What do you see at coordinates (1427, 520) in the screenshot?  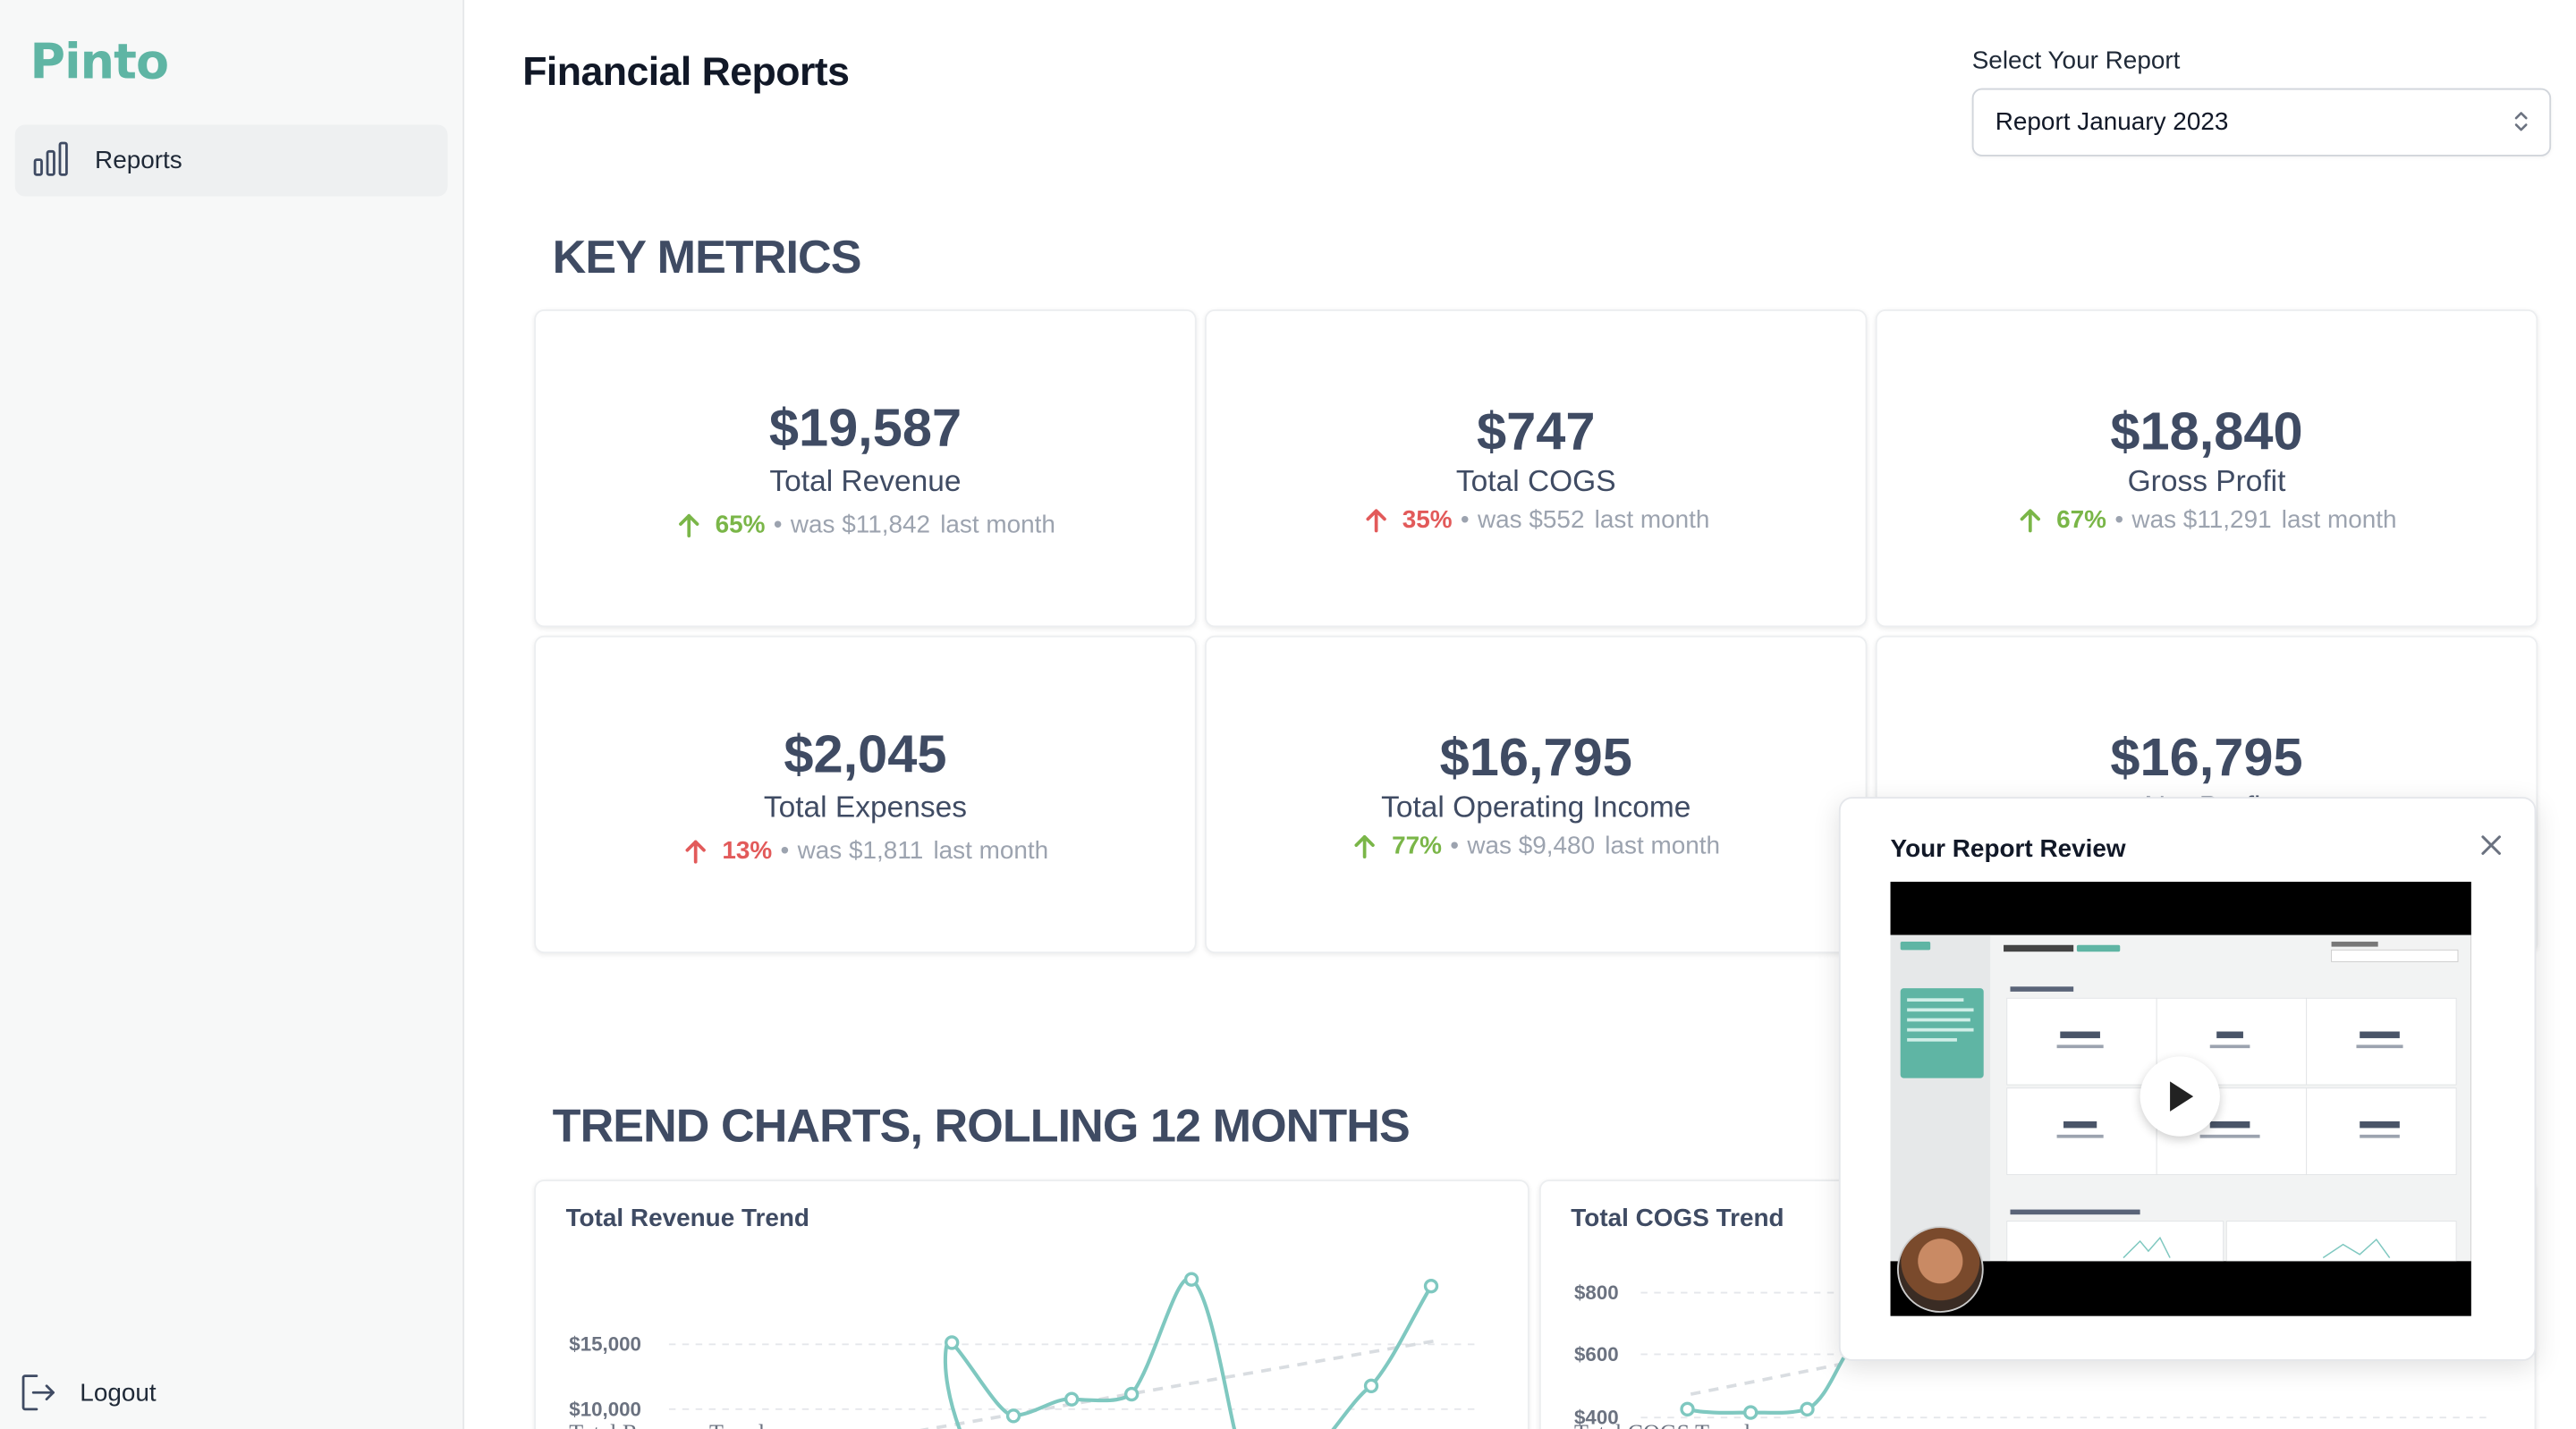 I see `metric-change-percent: 35%` at bounding box center [1427, 520].